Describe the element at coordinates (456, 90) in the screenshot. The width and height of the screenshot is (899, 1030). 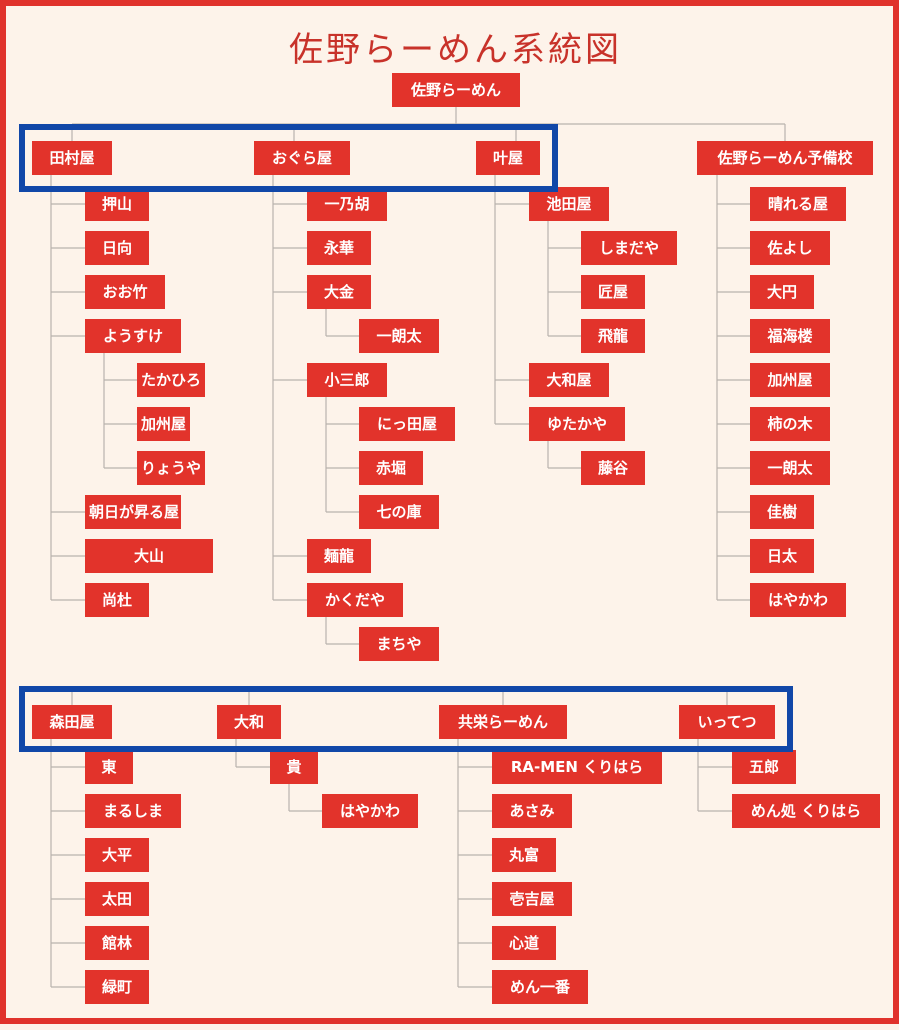
I see `node-root: 佐野らーめん` at that location.